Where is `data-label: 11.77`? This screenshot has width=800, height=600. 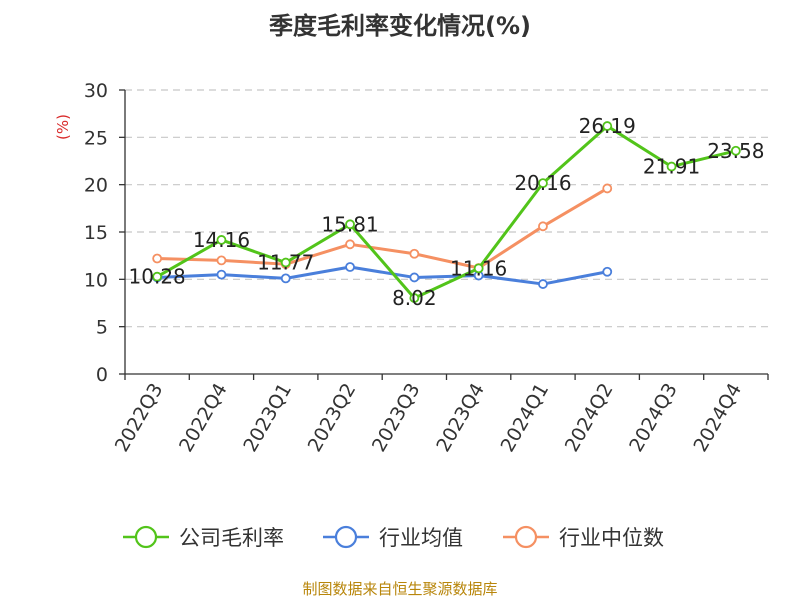 data-label: 11.77 is located at coordinates (285, 263).